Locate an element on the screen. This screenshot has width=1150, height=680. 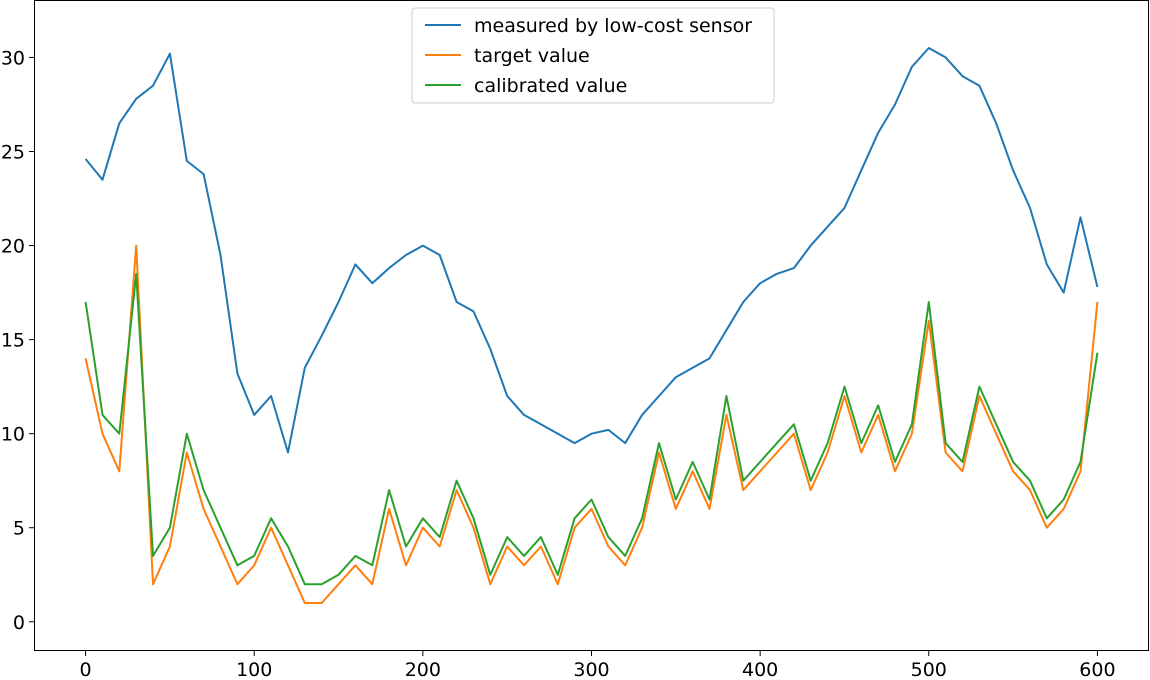
y-tick-label: 20 is located at coordinates (13, 247).